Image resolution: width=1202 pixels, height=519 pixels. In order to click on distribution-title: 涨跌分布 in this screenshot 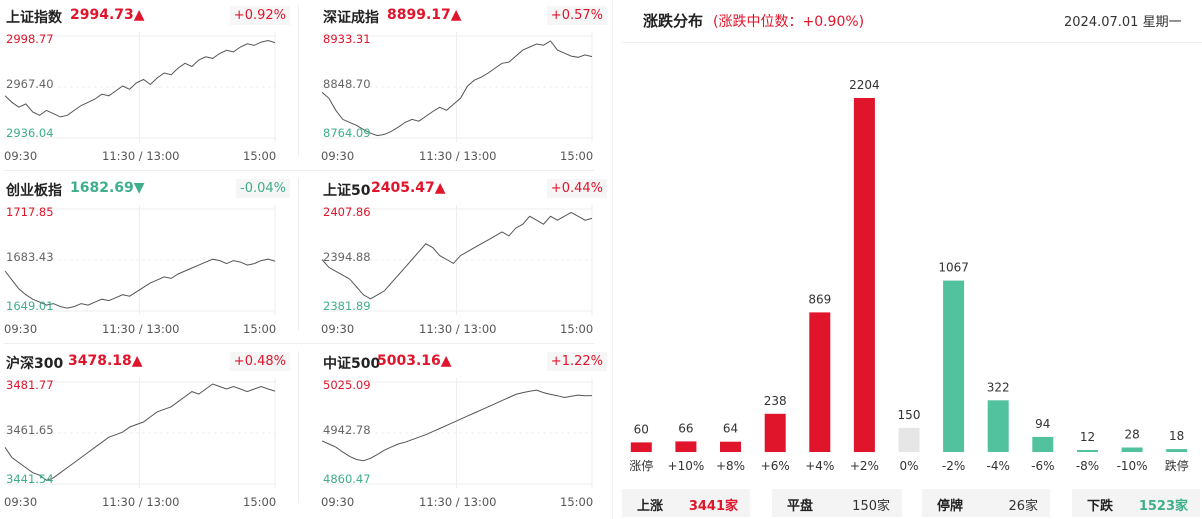, I will do `click(673, 21)`.